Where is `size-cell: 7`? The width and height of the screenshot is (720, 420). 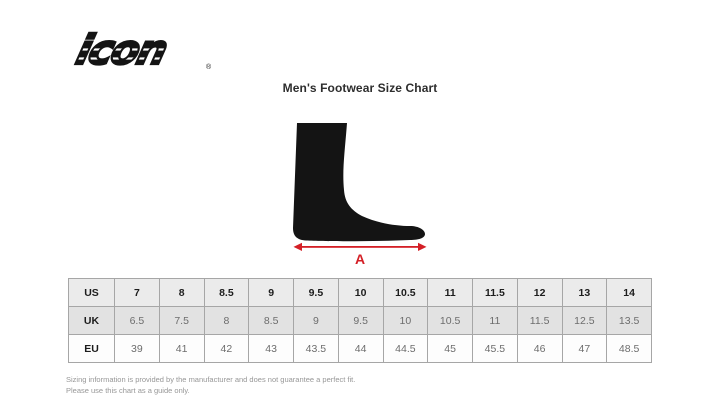
size-cell: 7 is located at coordinates (137, 292).